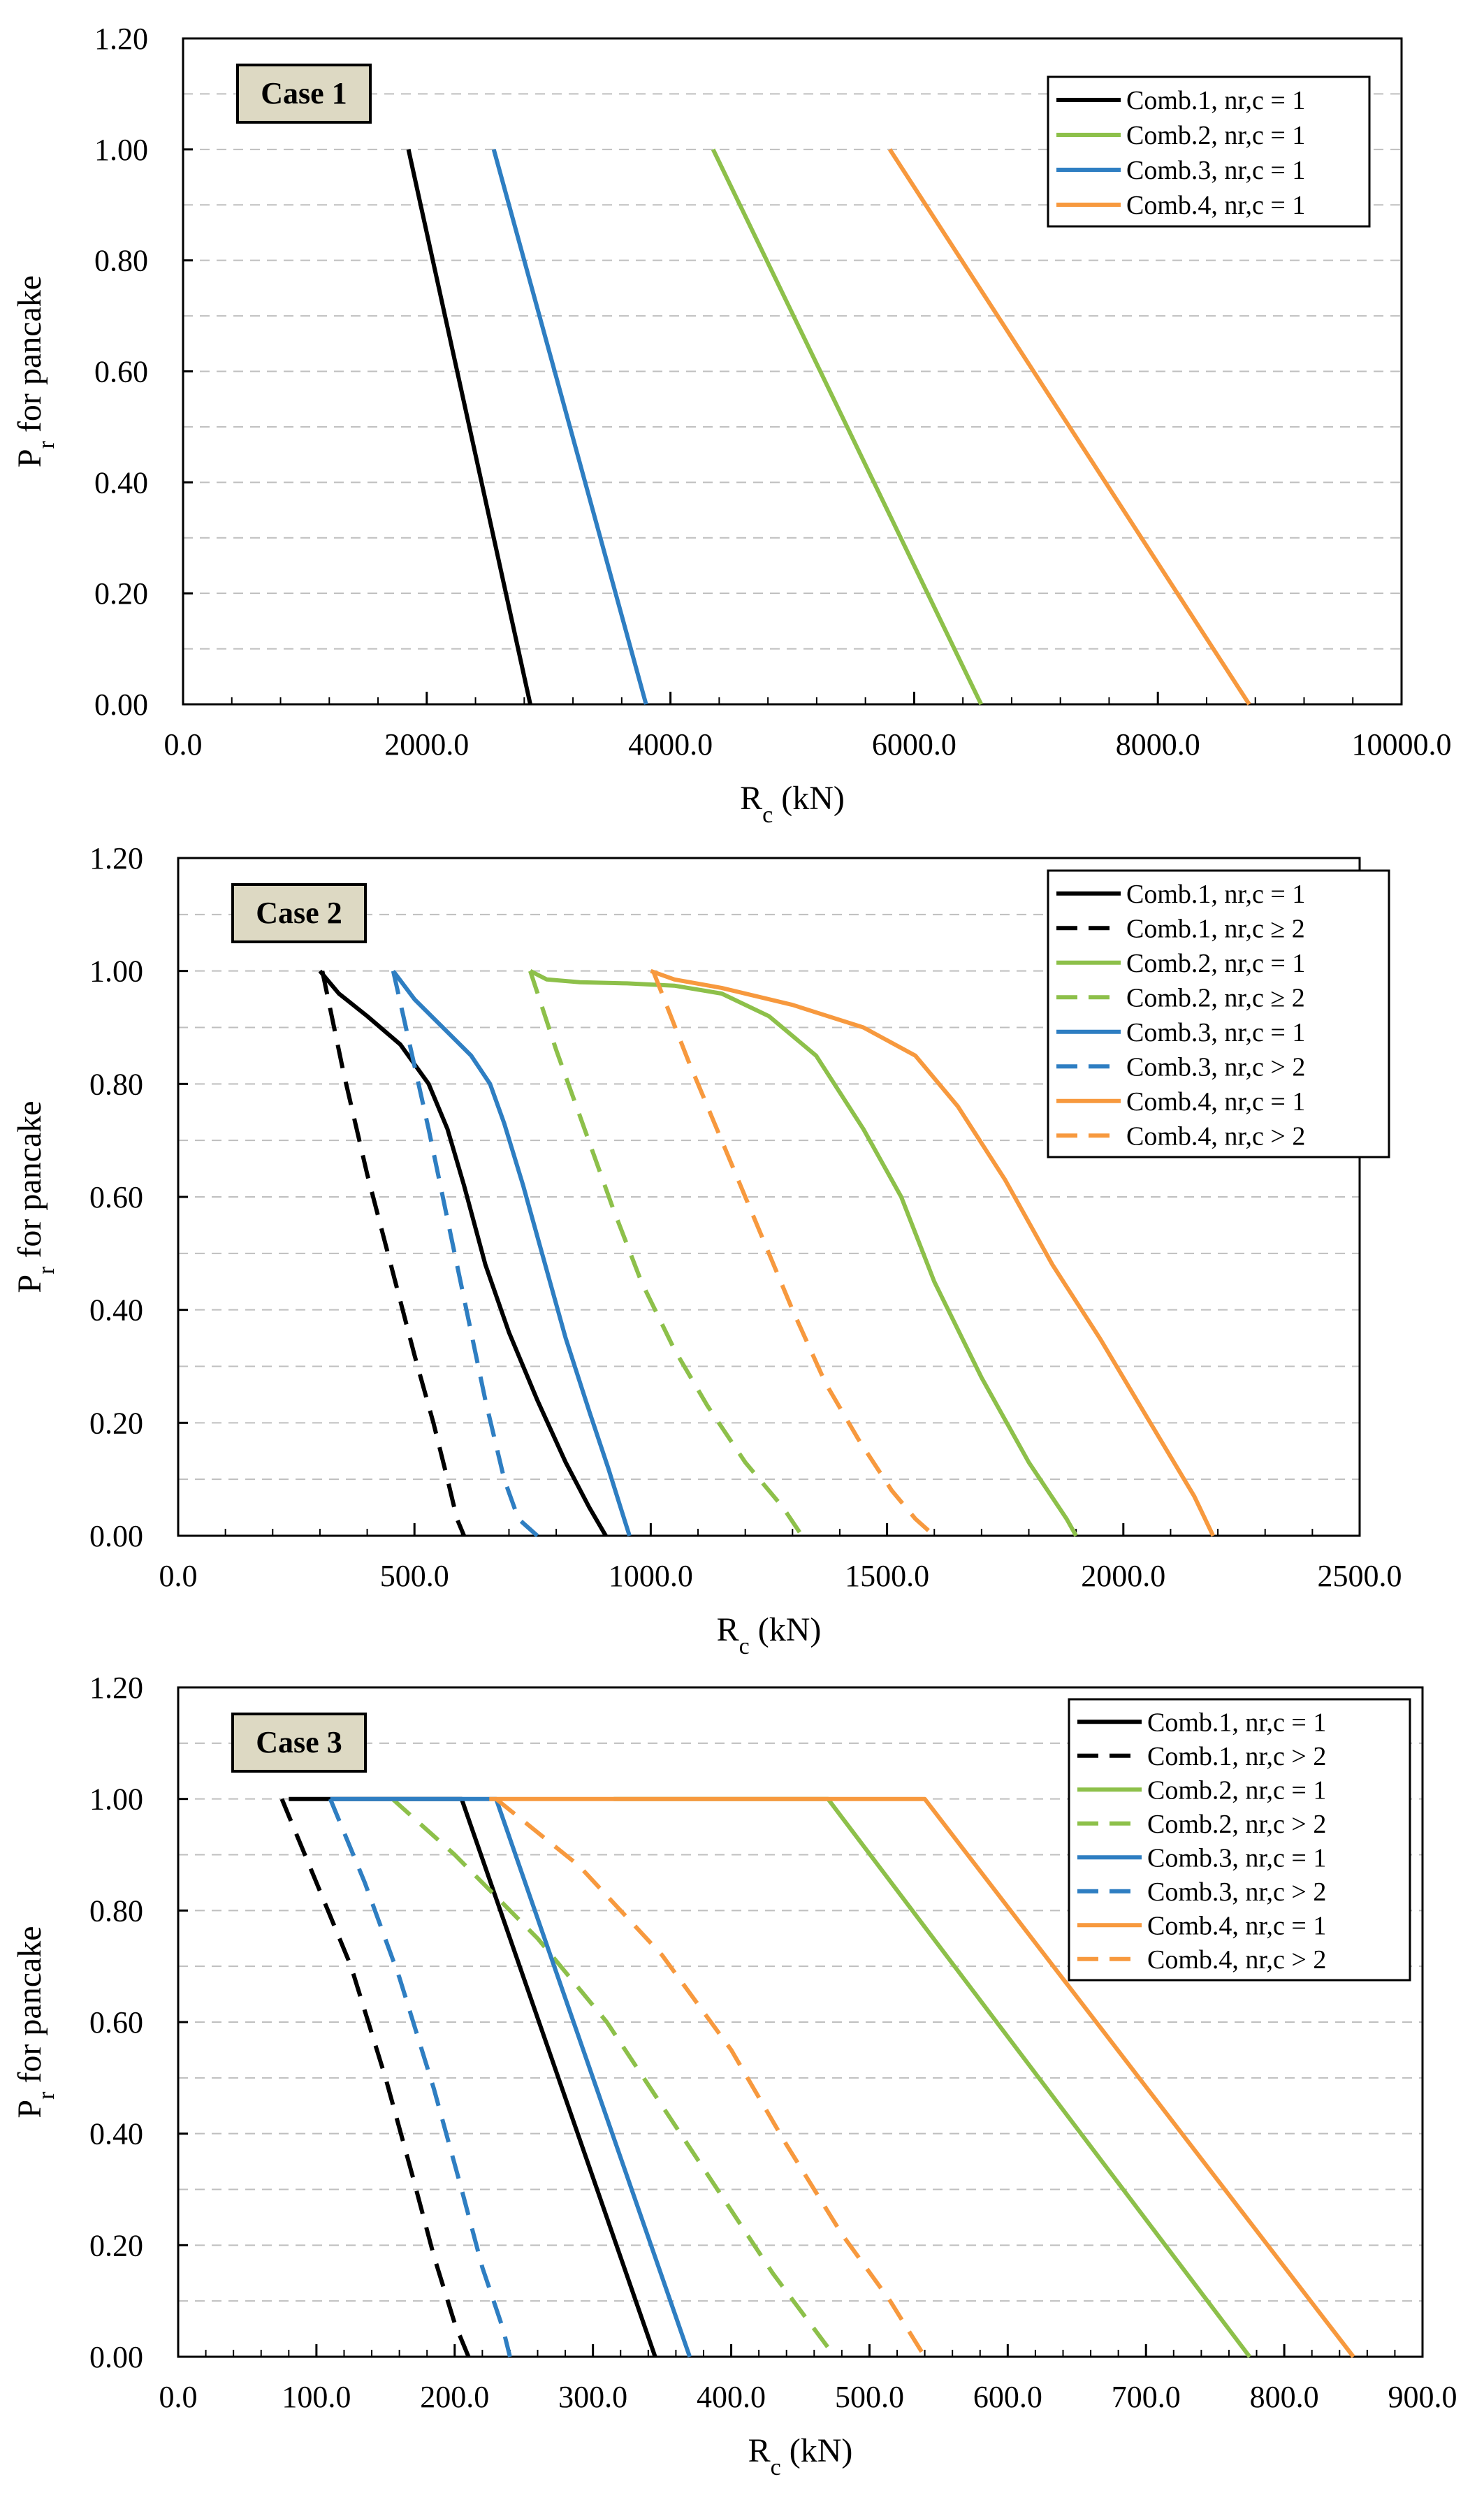 The height and width of the screenshot is (2500, 1484). Describe the element at coordinates (1146, 2397) in the screenshot. I see `x-tick-label: 700.0` at that location.